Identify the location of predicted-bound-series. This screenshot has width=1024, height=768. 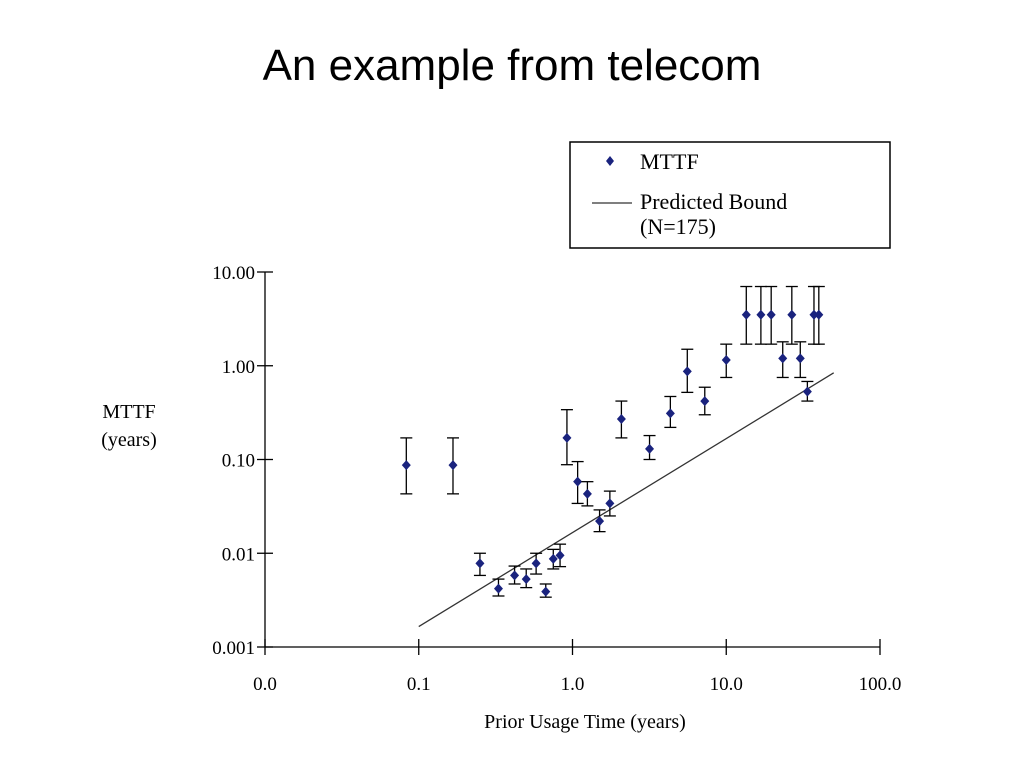
(626, 500).